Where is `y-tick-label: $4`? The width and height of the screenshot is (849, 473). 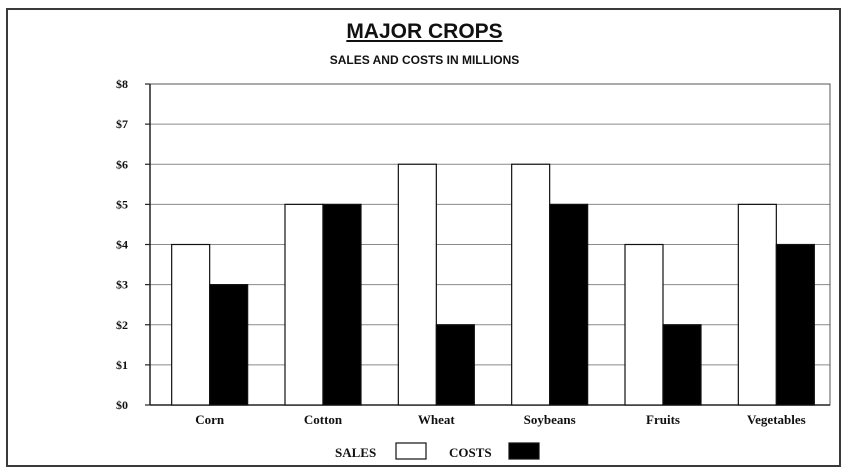
y-tick-label: $4 is located at coordinates (122, 245).